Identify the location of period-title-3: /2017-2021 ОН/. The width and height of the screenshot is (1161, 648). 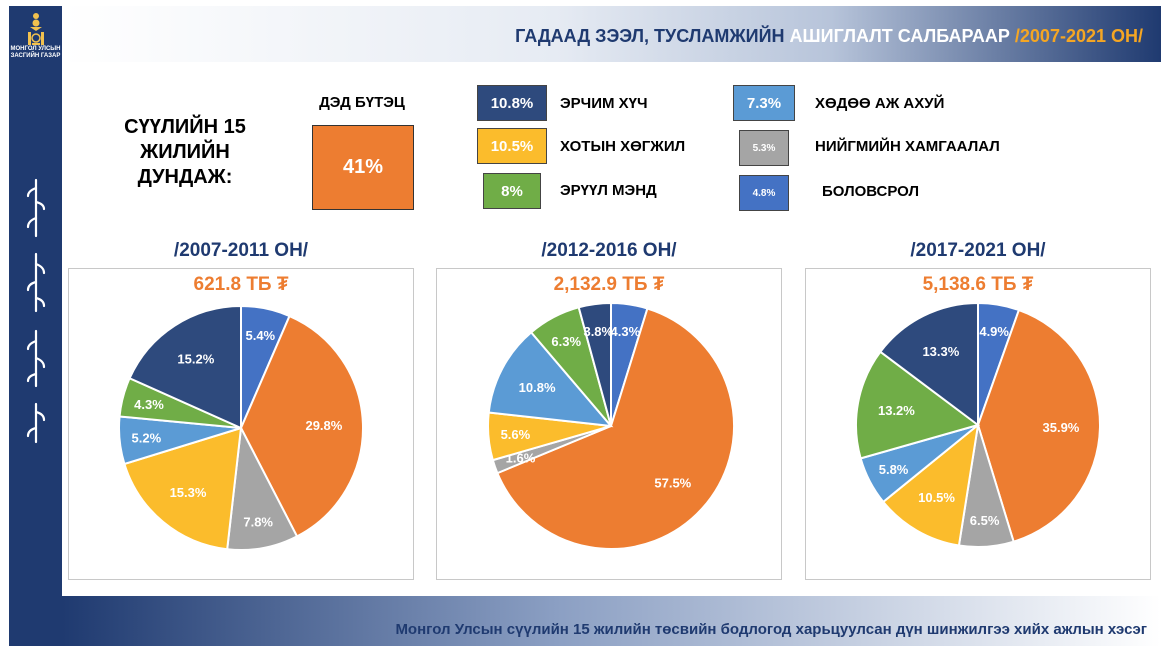
(978, 250).